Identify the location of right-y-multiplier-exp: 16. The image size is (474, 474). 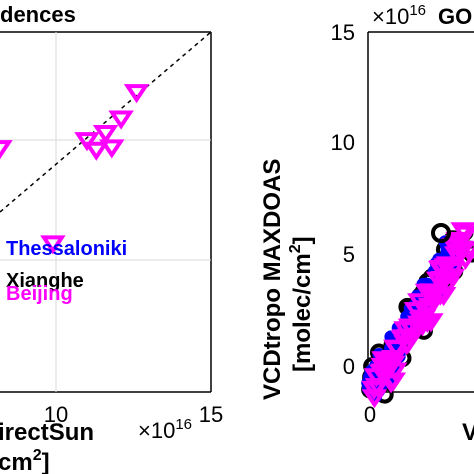
(417, 10).